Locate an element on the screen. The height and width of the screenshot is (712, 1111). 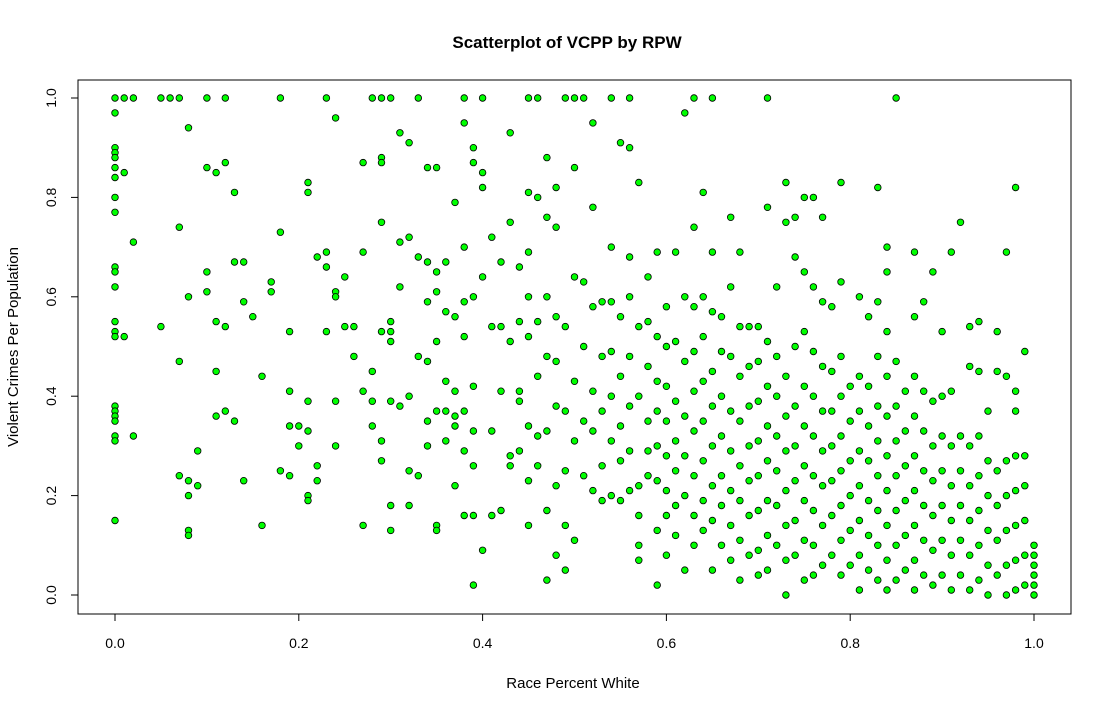
y-tick-label: 0.0 is located at coordinates (51, 595).